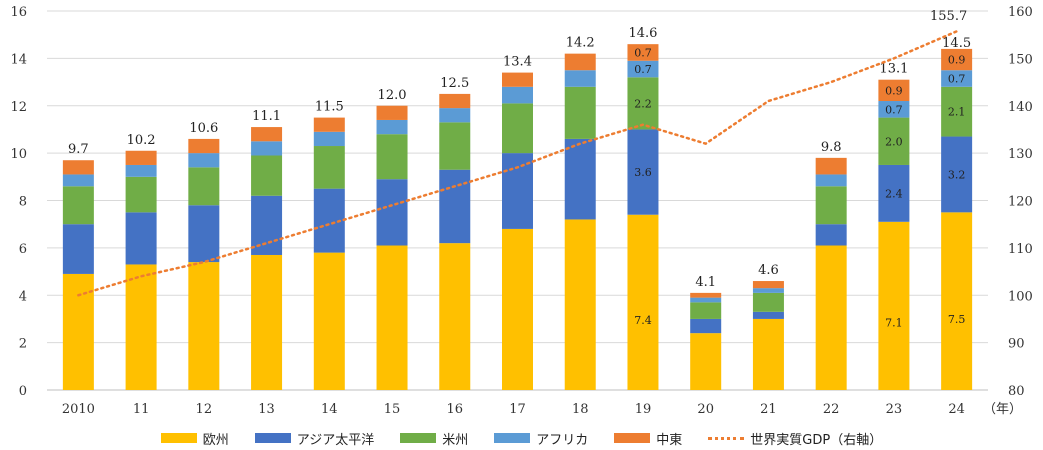 This screenshot has width=1043, height=450. What do you see at coordinates (957, 319) in the screenshot?
I see `segment-data-label: 7.5` at bounding box center [957, 319].